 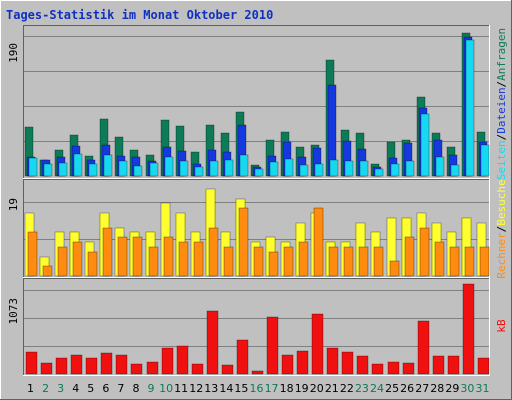 What do you see at coordinates (407, 388) in the screenshot?
I see `day-label-26: 26` at bounding box center [407, 388].